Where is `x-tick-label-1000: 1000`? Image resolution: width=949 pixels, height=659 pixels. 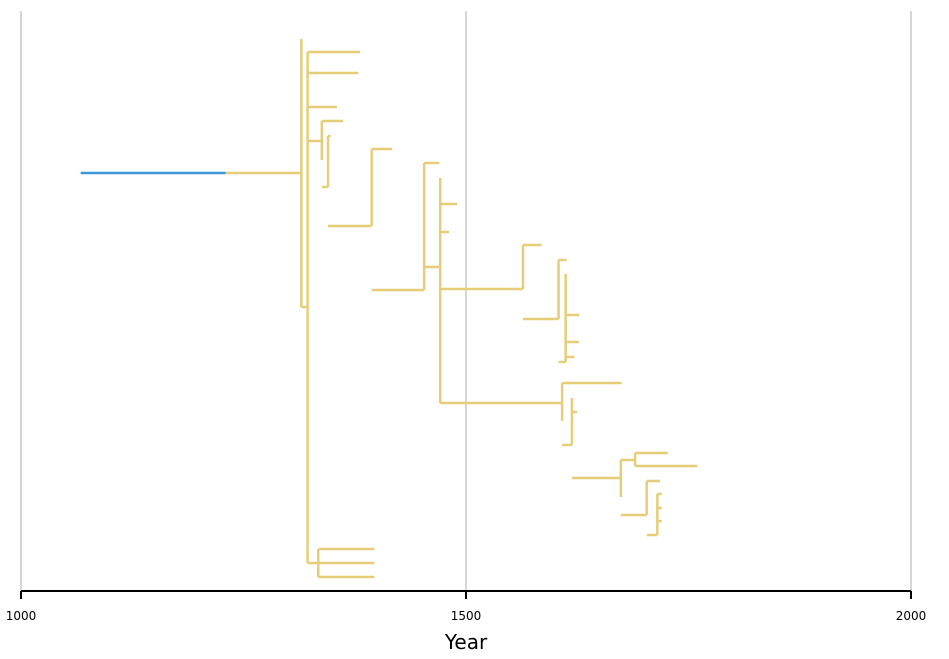 x-tick-label-1000: 1000 is located at coordinates (21, 616).